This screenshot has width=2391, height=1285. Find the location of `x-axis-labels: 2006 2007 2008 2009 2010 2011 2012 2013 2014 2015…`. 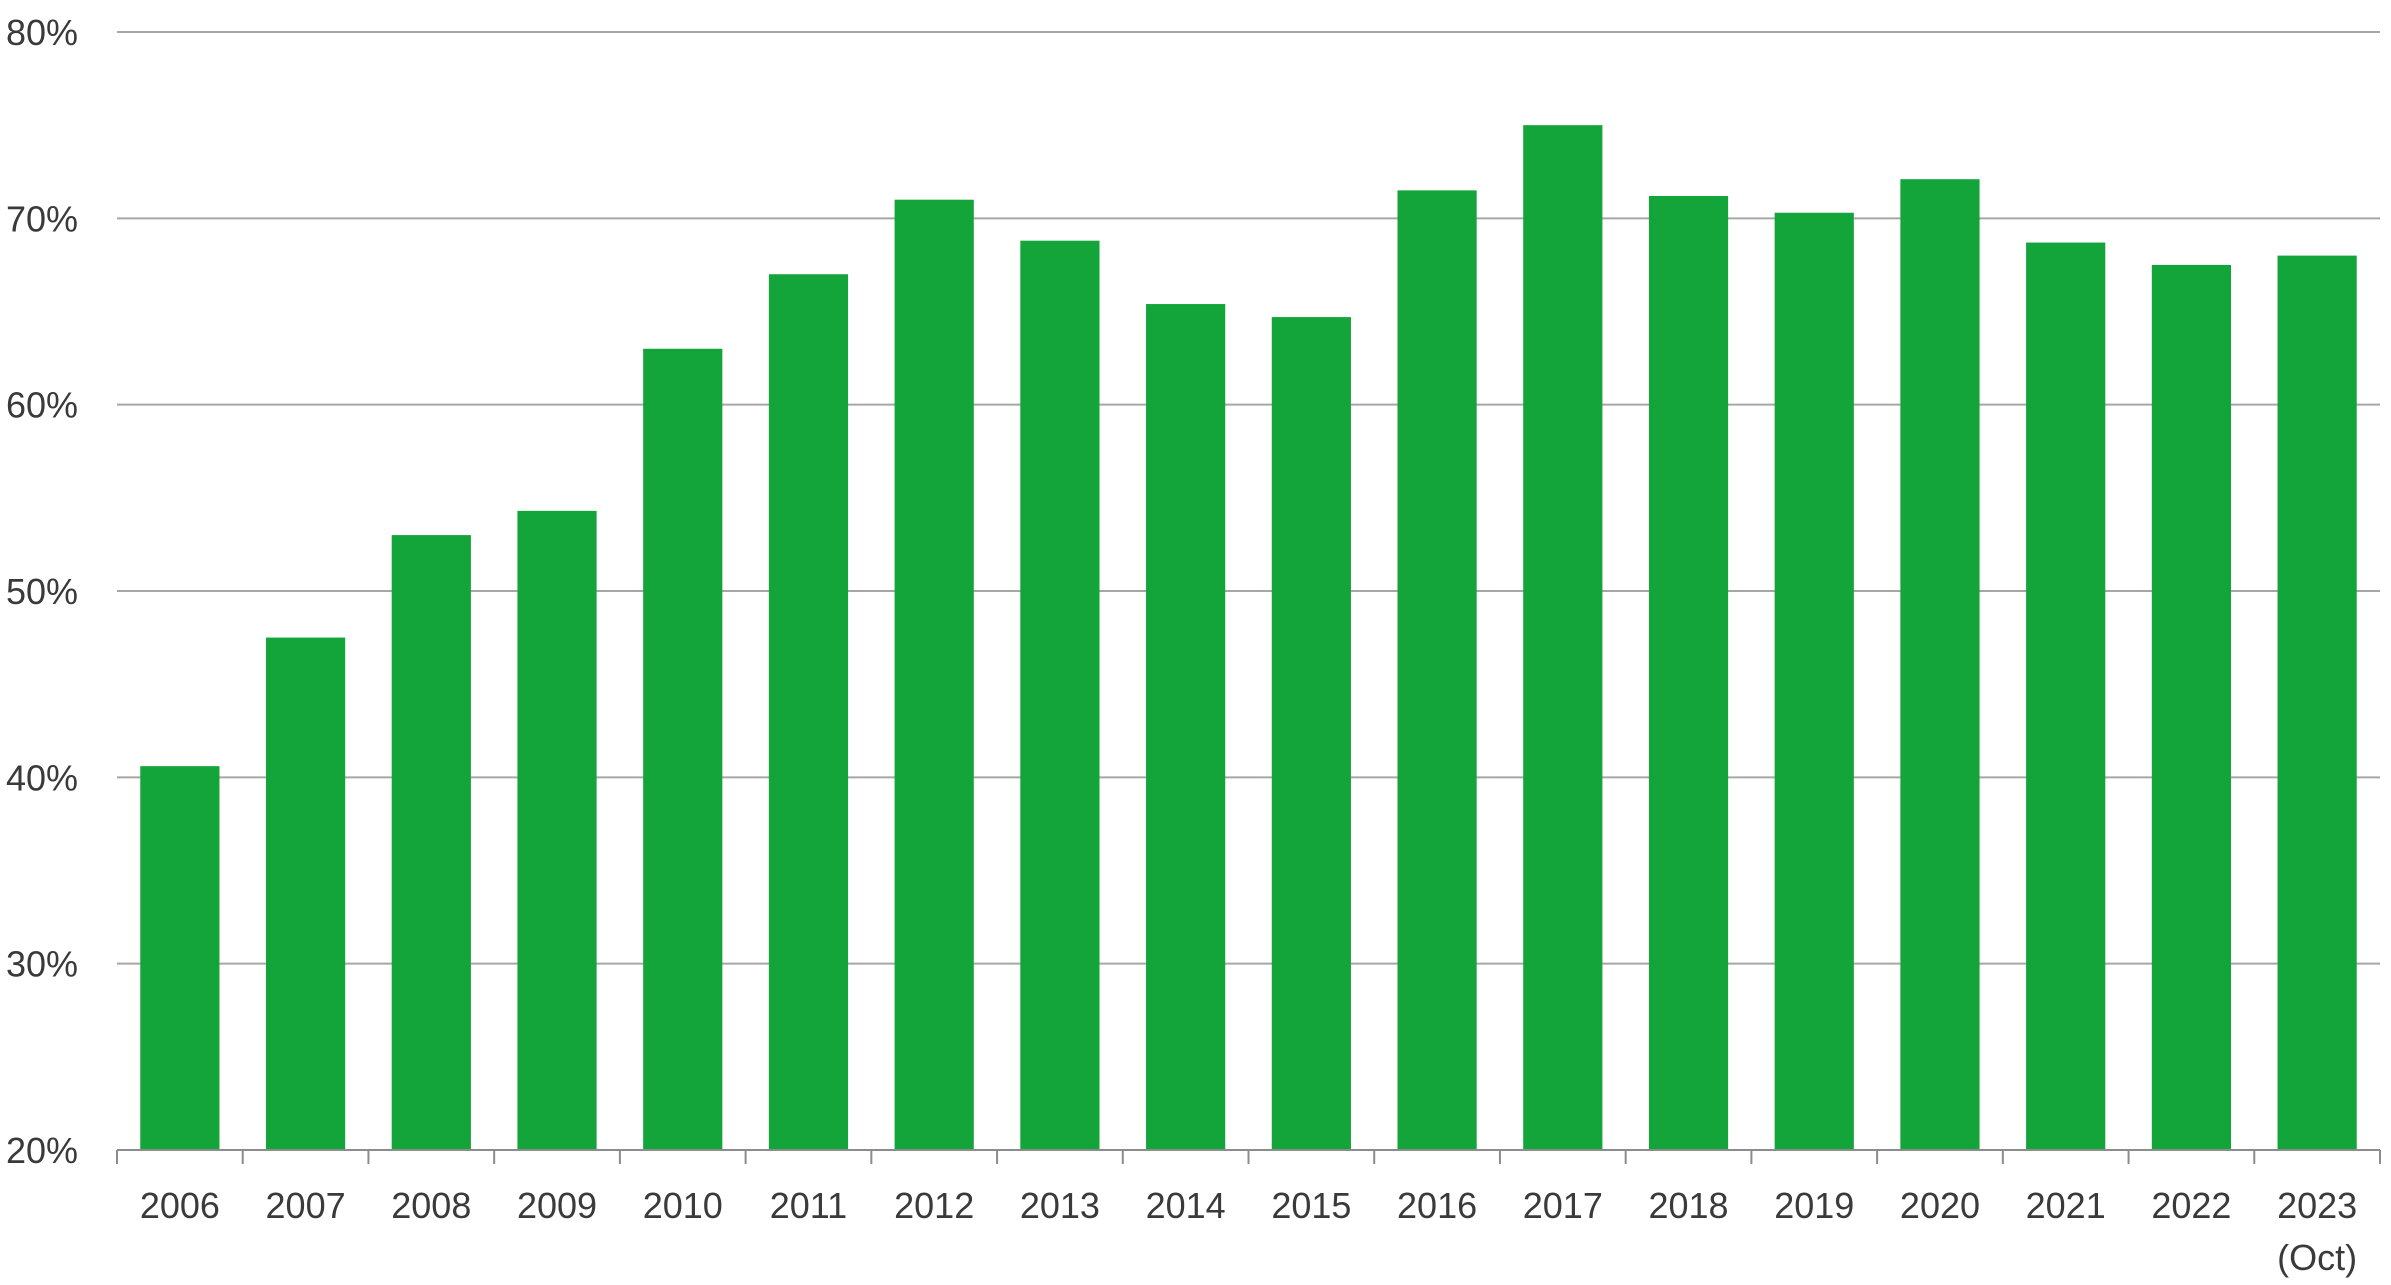

x-axis-labels: 2006 2007 2008 2009 2010 2011 2012 2013 2014 2015… is located at coordinates (1248, 1231).